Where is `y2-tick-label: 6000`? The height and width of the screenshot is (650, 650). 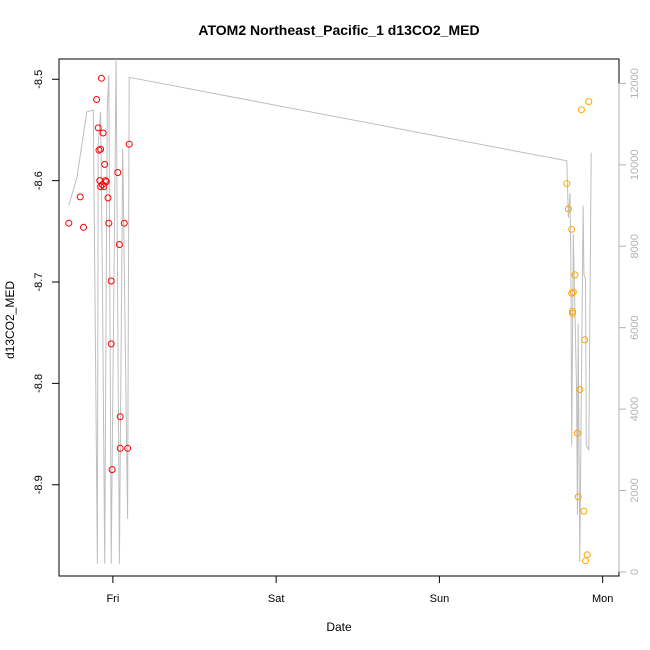
y2-tick-label: 6000 is located at coordinates (635, 327).